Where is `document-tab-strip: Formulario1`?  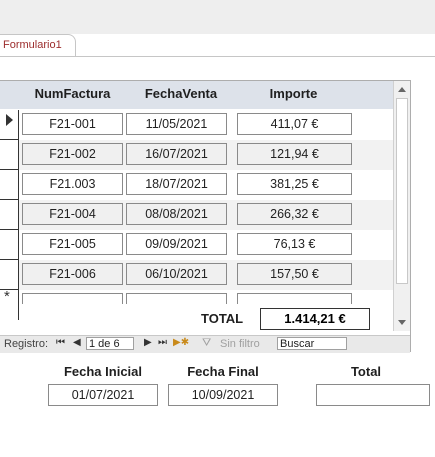
document-tab-strip: Formulario1 is located at coordinates (217, 45).